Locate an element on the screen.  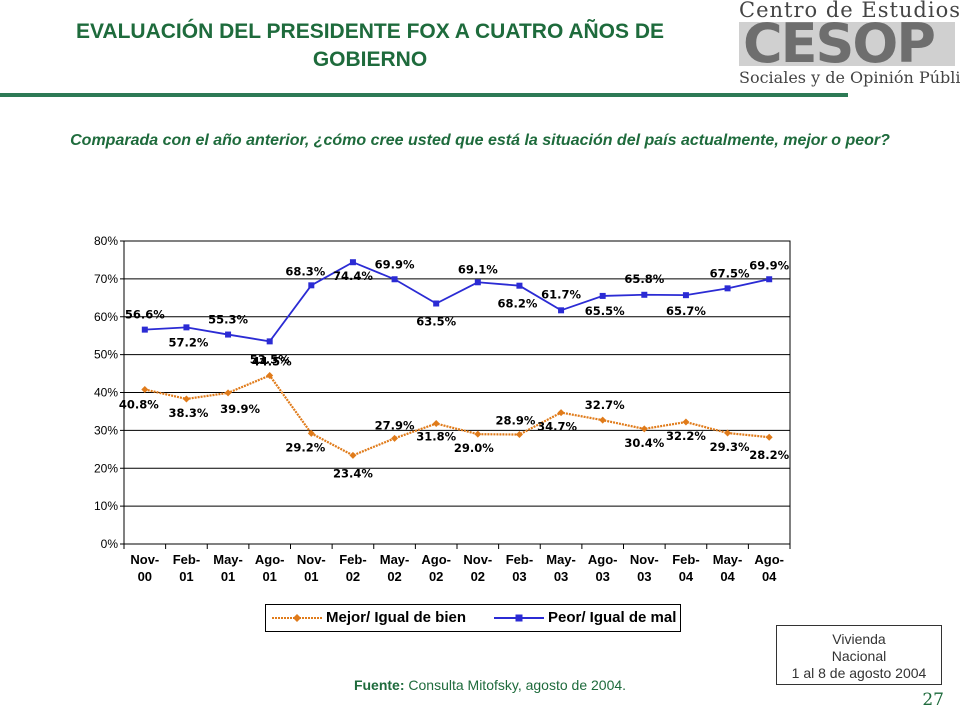
data-label: 29.3% is located at coordinates (730, 447).